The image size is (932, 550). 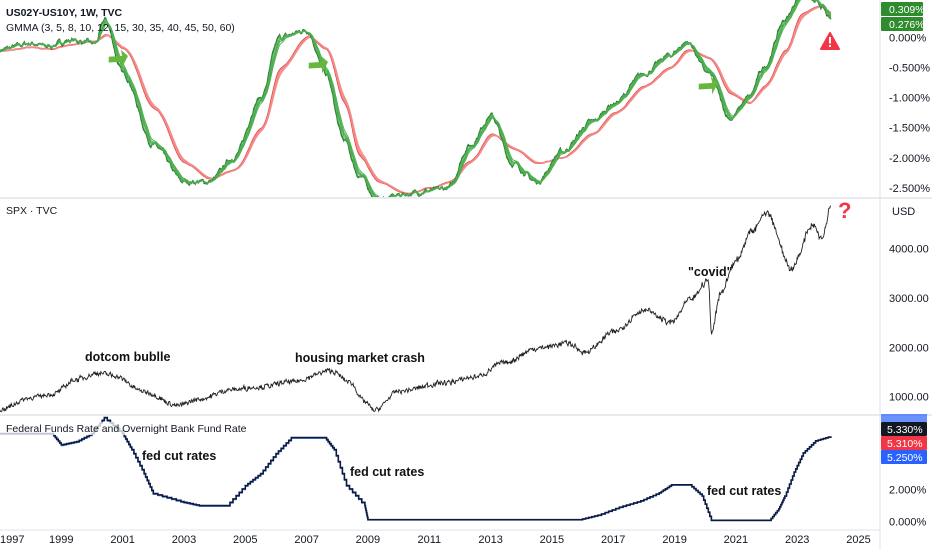 I want to click on fed-last-value-badges: 5.330% 5.310% 5.250%, so click(x=904, y=439).